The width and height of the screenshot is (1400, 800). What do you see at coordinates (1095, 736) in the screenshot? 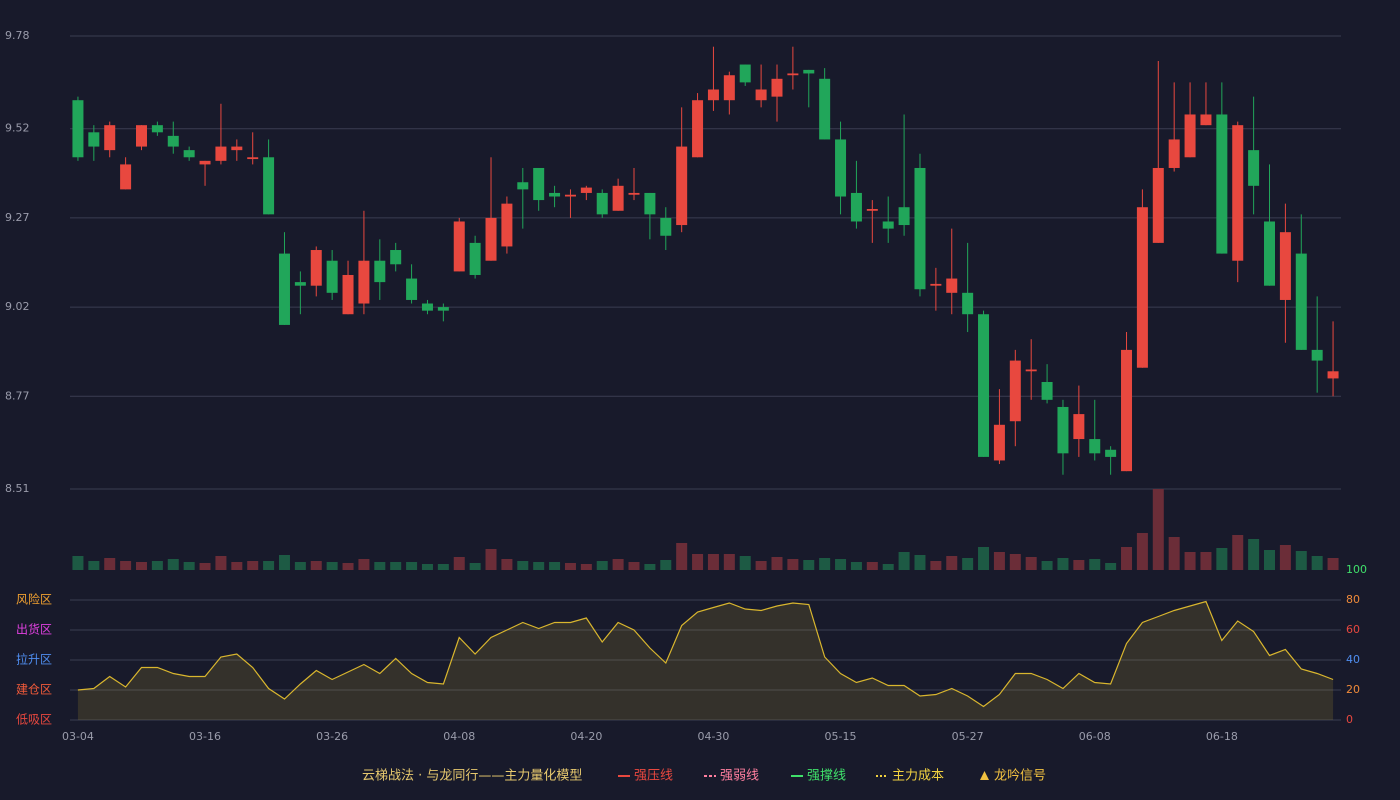
I see `x-tick-label: 06-08` at bounding box center [1095, 736].